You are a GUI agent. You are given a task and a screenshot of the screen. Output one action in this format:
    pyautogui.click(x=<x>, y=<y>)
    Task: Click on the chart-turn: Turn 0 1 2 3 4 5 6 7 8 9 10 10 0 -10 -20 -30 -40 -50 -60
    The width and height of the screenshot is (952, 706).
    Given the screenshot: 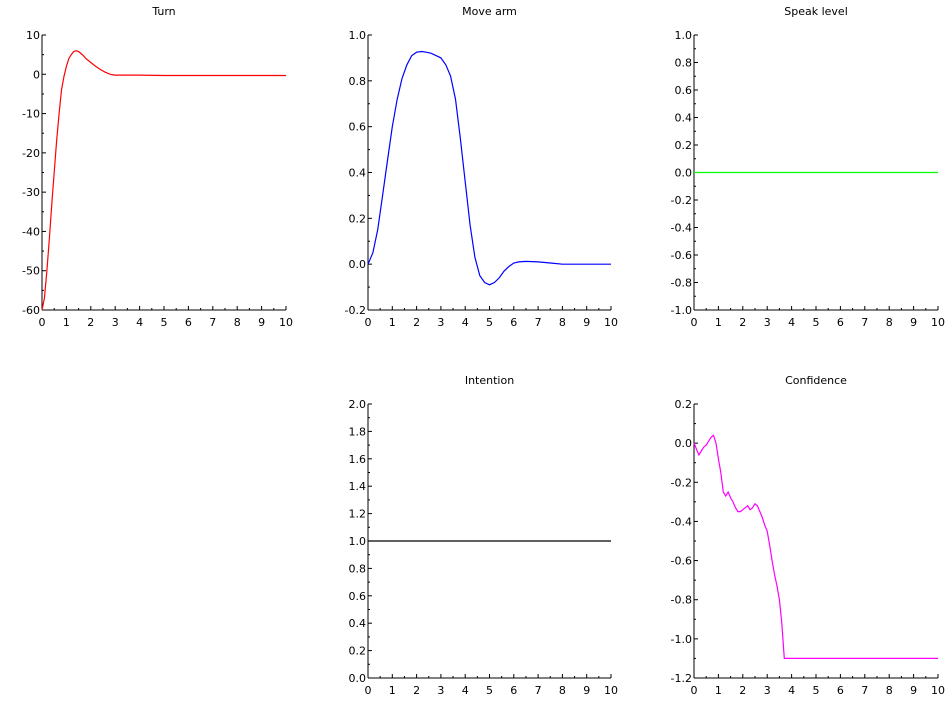 What is the action you would take?
    pyautogui.click(x=157, y=167)
    